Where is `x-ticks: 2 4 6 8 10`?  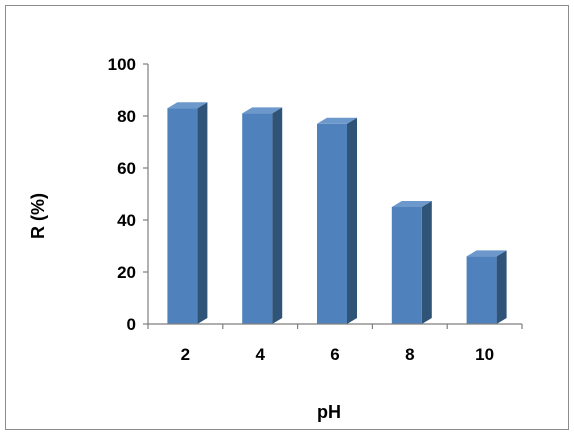 x-ticks: 2 4 6 8 10 is located at coordinates (335, 344).